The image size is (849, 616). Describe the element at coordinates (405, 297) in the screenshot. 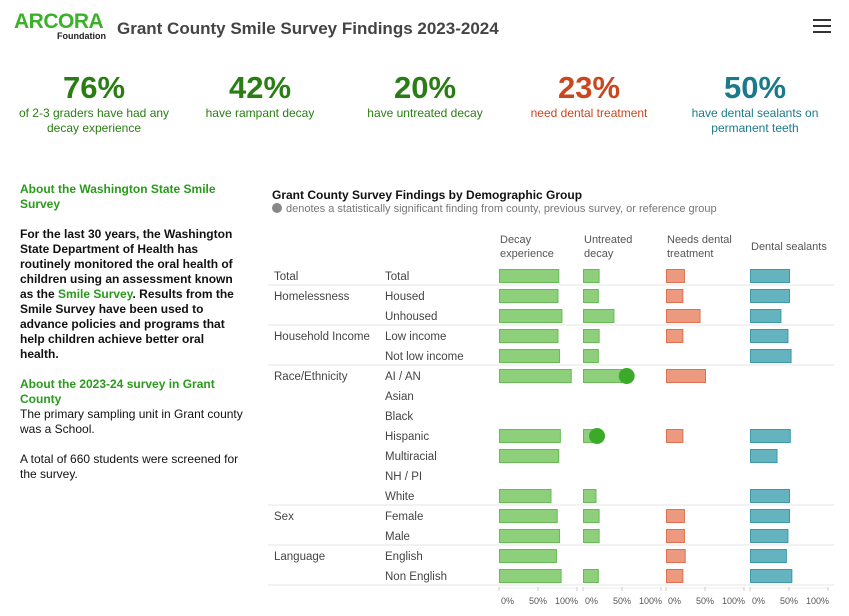

I see `row-label: Housed` at that location.